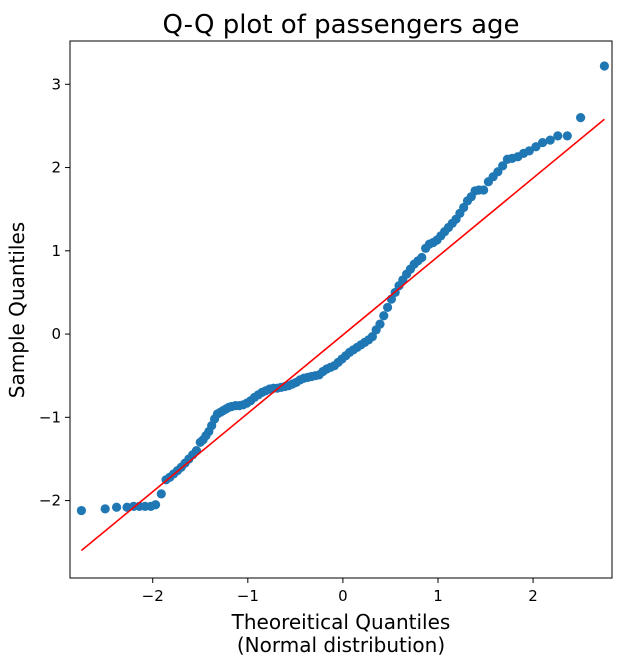 The image size is (622, 665). Describe the element at coordinates (533, 596) in the screenshot. I see `x-tick-label: 2` at that location.